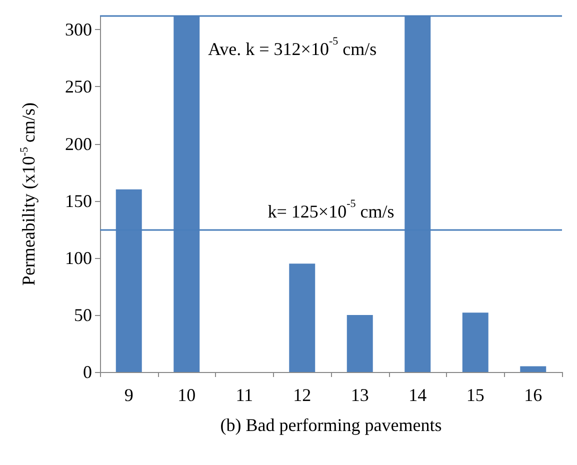 The width and height of the screenshot is (577, 465). I want to click on x-tick-label: 15, so click(475, 395).